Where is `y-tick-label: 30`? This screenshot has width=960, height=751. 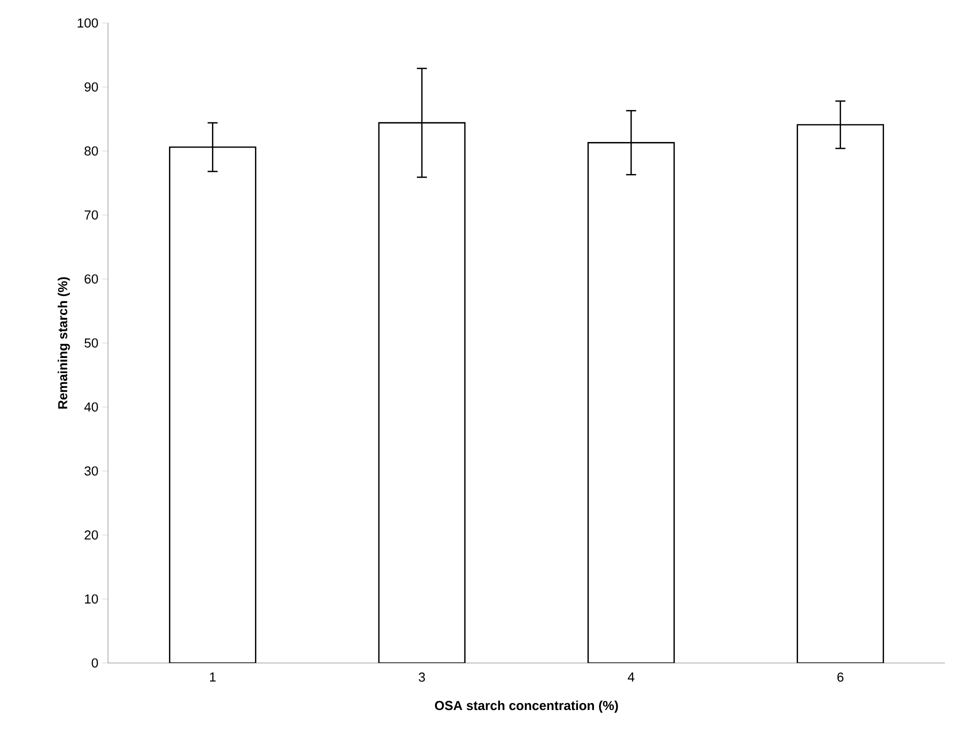
y-tick-label: 30 is located at coordinates (91, 471).